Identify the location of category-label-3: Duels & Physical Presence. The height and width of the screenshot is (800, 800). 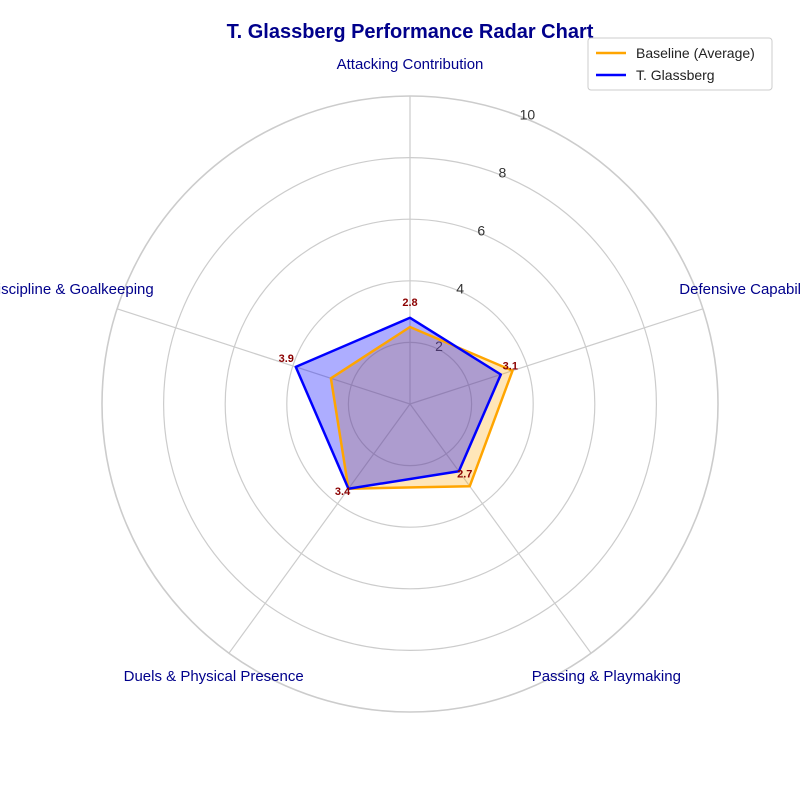
(214, 676).